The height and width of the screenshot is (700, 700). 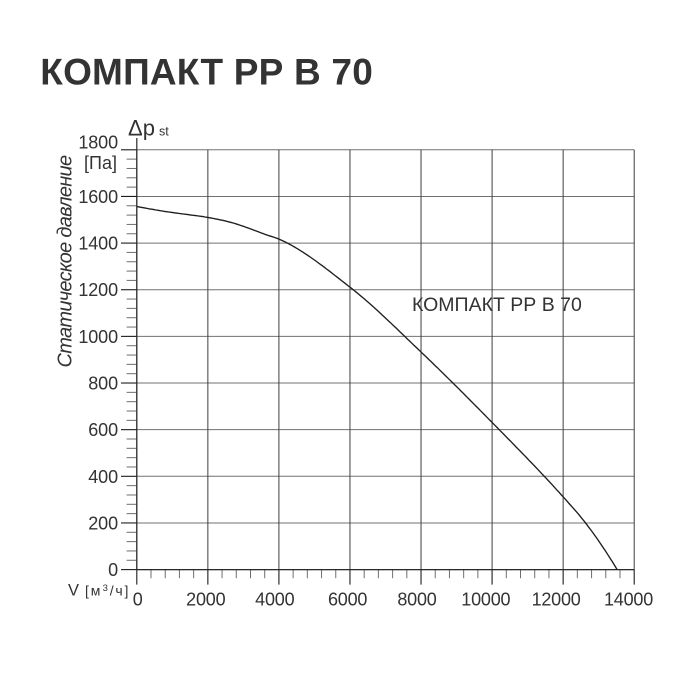 What do you see at coordinates (416, 600) in the screenshot?
I see `svg-text: 8000` at bounding box center [416, 600].